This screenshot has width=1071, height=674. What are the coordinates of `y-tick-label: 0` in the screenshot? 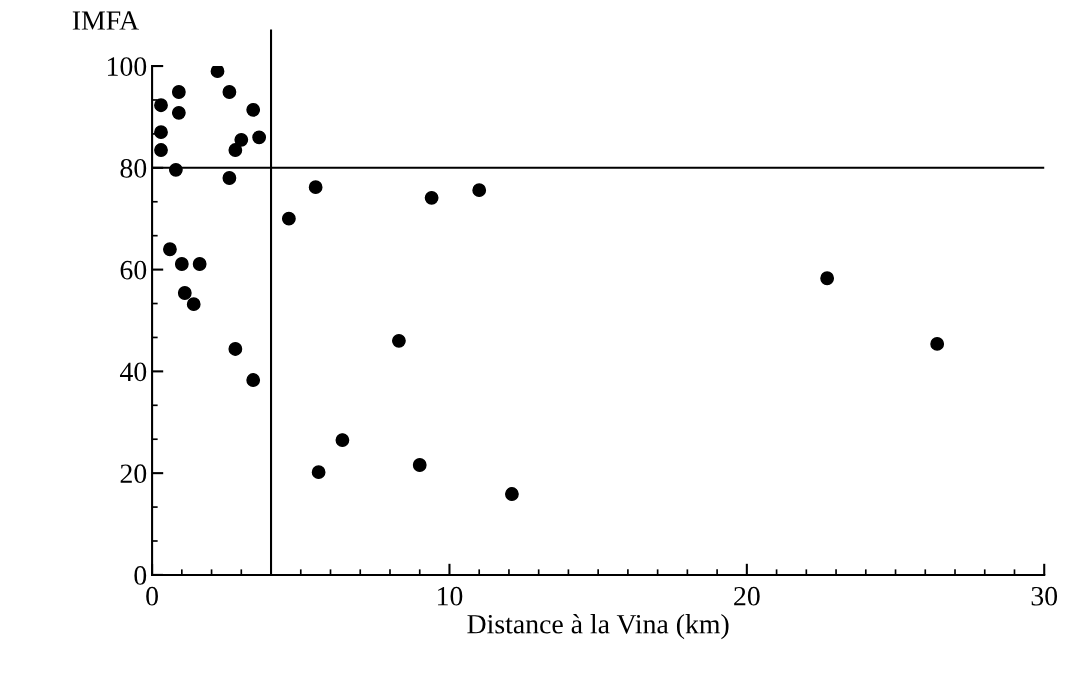 It's located at (140, 575).